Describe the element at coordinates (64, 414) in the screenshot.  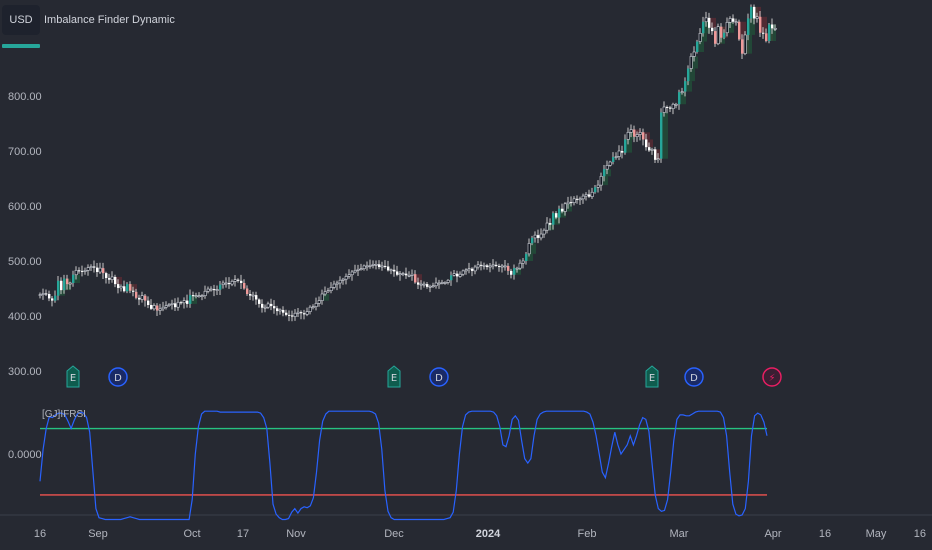
I see `oscillator-title: [GJ]IFRSI` at that location.